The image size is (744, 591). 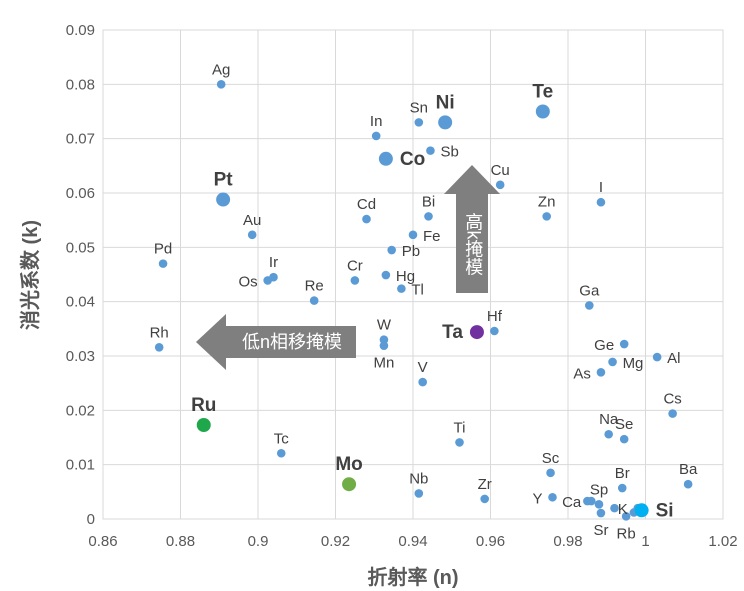 I want to click on point-ge, so click(x=624, y=344).